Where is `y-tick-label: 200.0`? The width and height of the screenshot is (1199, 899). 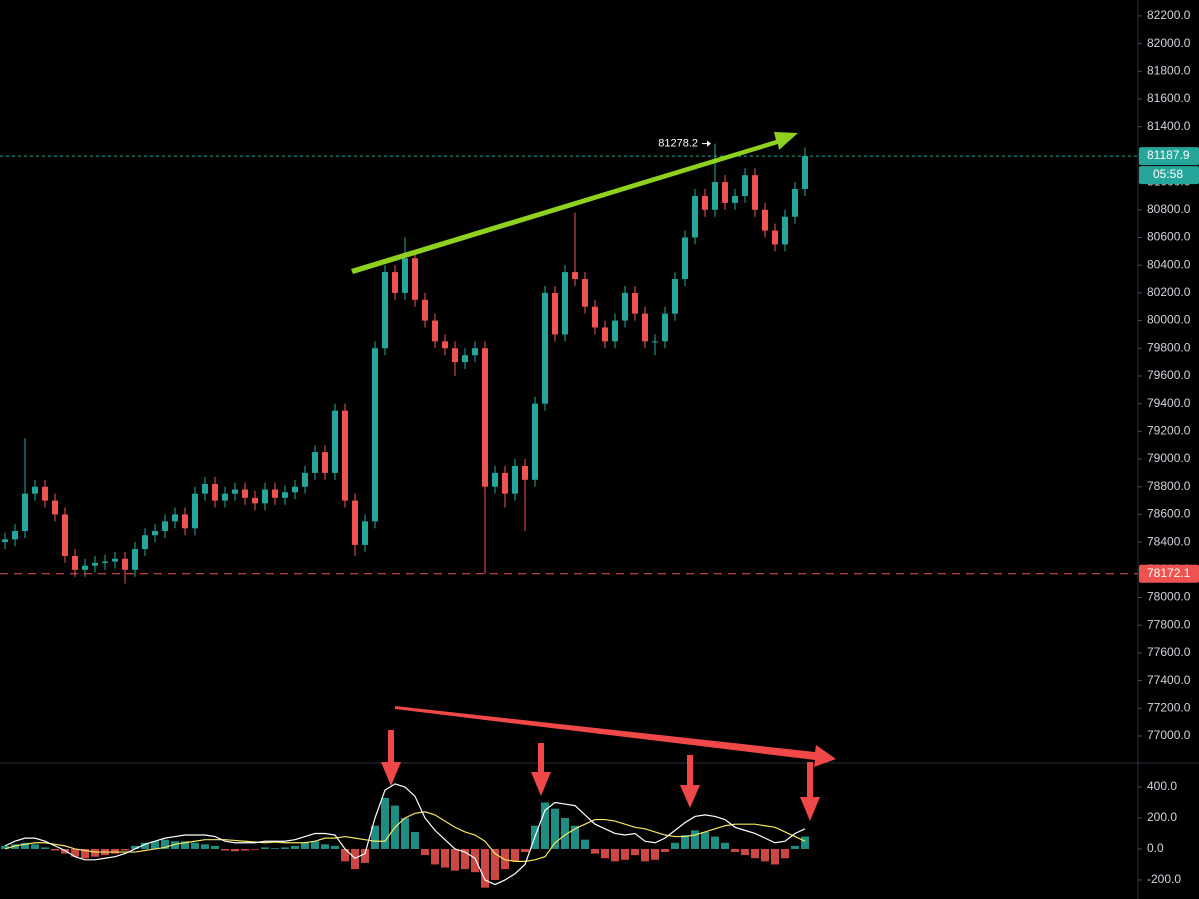 y-tick-label: 200.0 is located at coordinates (1162, 817).